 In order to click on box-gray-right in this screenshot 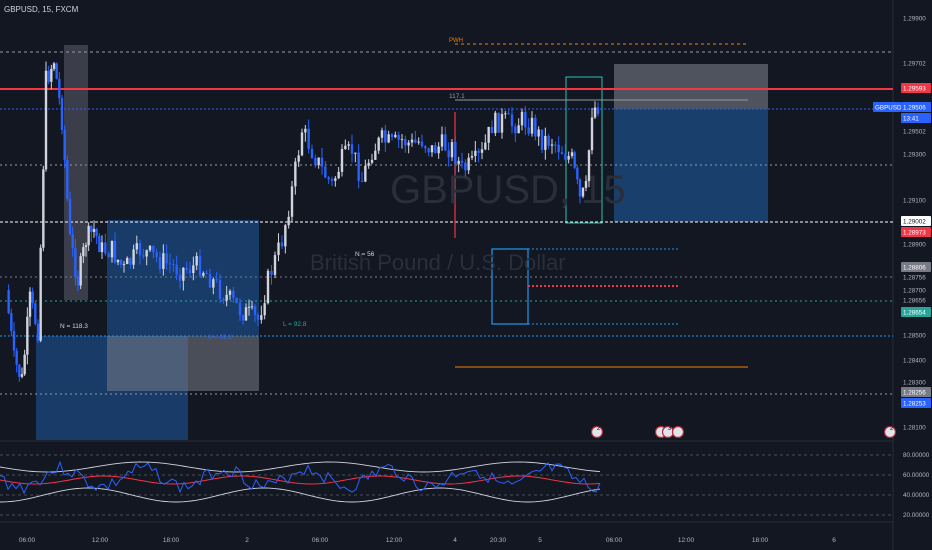, I will do `click(691, 86)`.